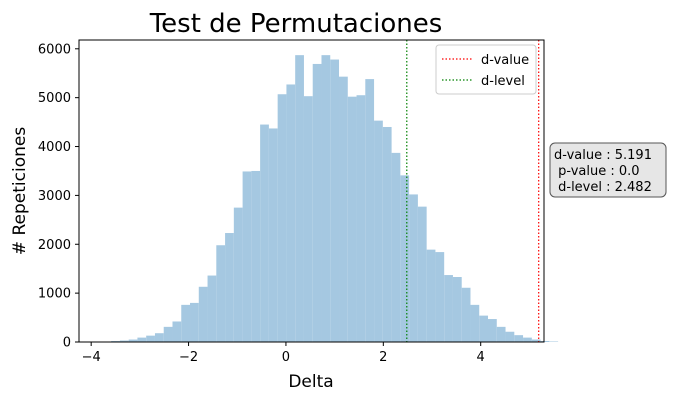  I want to click on x-axis-ticks: −4 −2 0 2 4, so click(283, 353).